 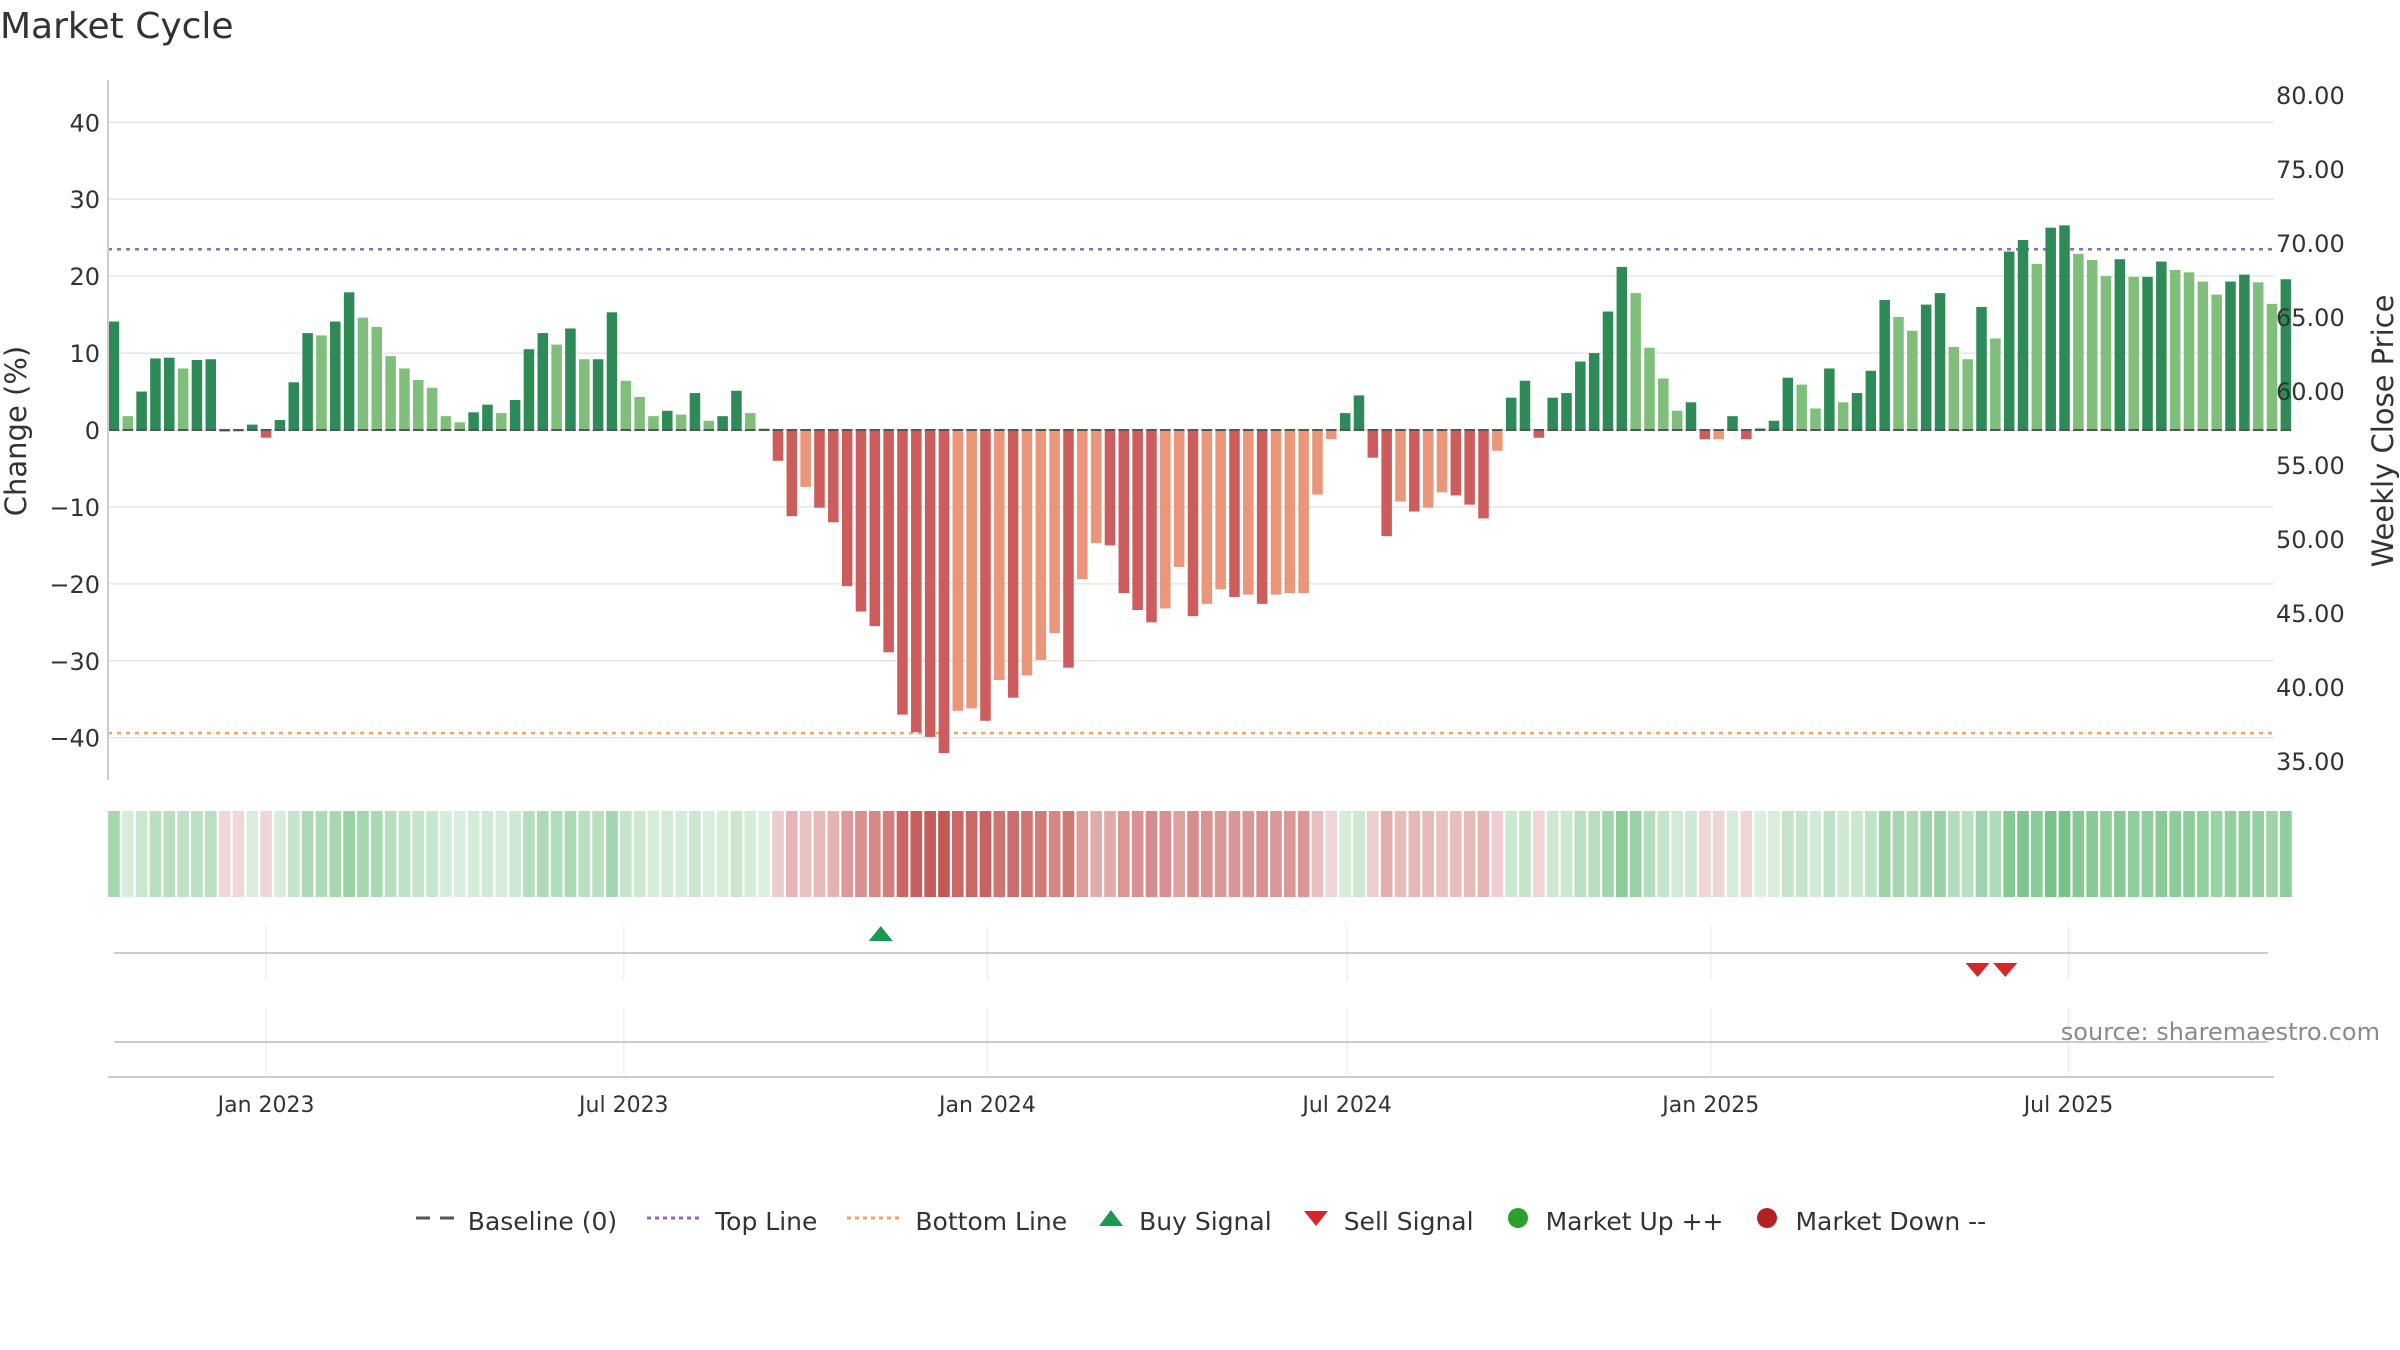 I want to click on y-right-tick-label: 80.00, so click(x=2310, y=96).